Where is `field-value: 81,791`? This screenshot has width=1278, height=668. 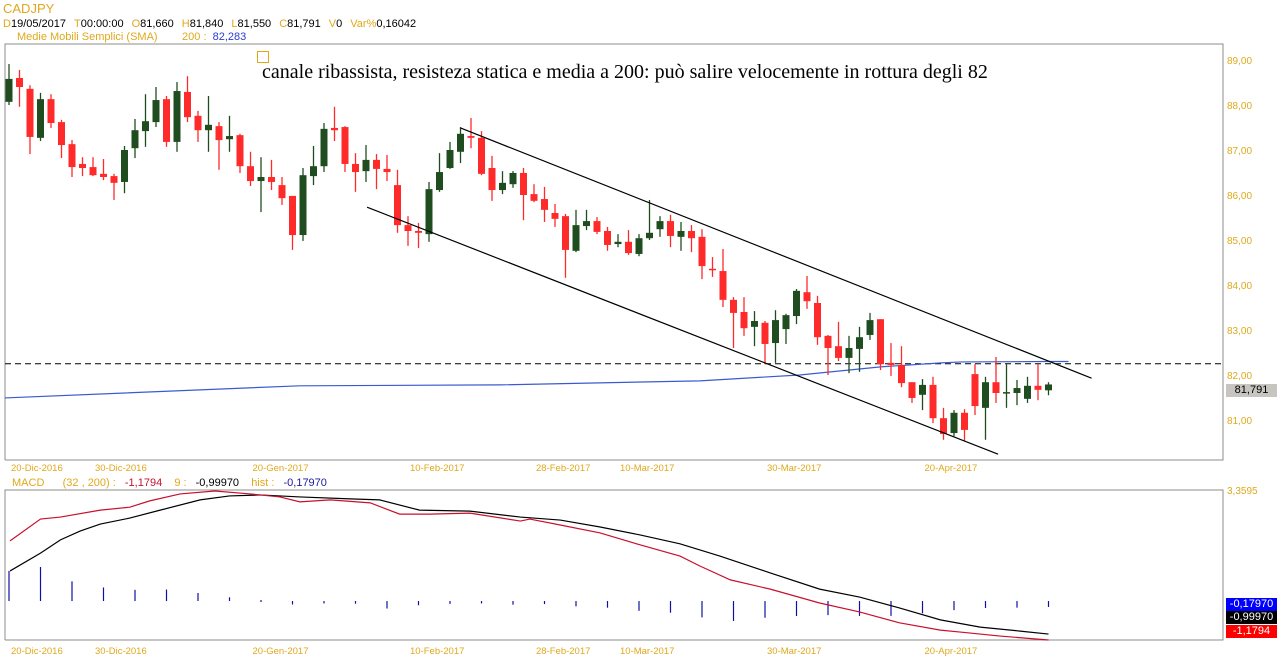 field-value: 81,791 is located at coordinates (304, 24).